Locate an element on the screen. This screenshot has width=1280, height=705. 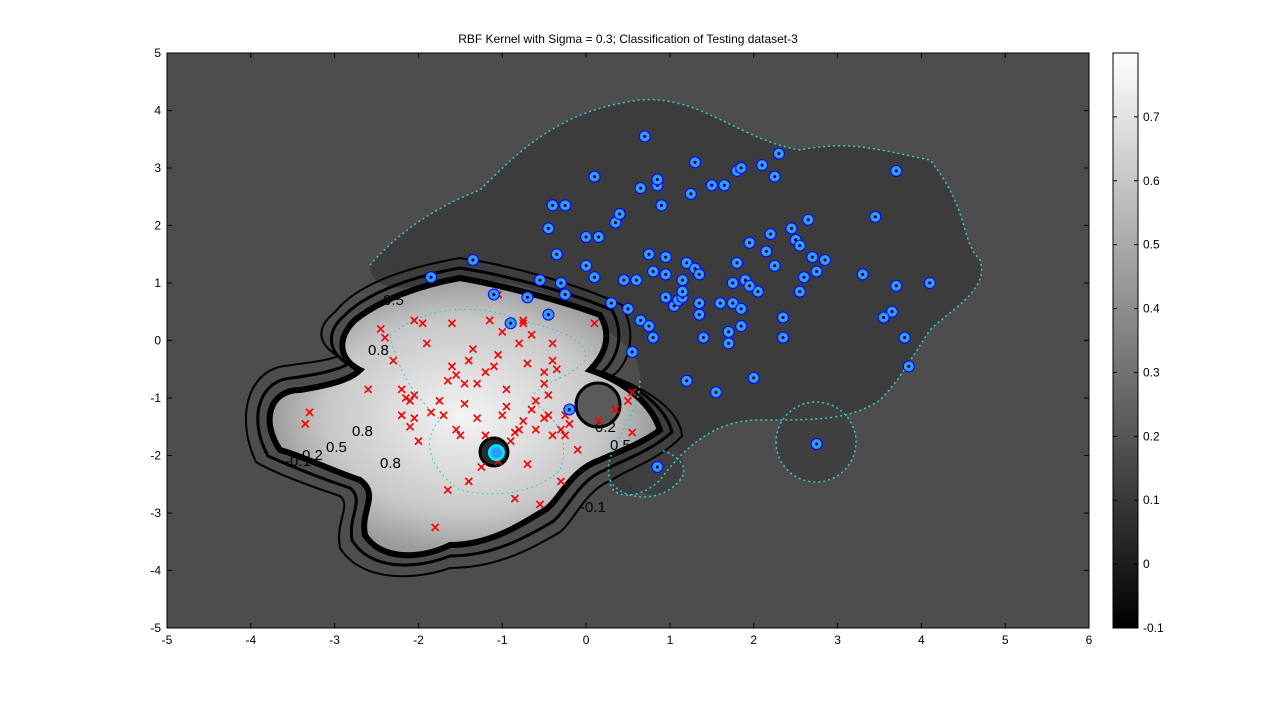
contour-label: -0.1 is located at coordinates (593, 507).